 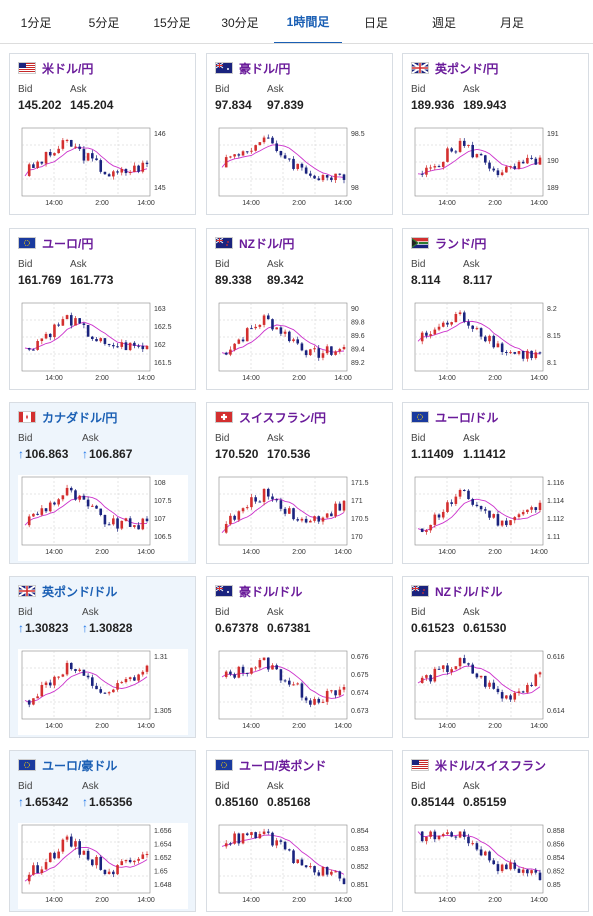 I want to click on currency-pair-link: 英ポンド/ドル, so click(x=80, y=591).